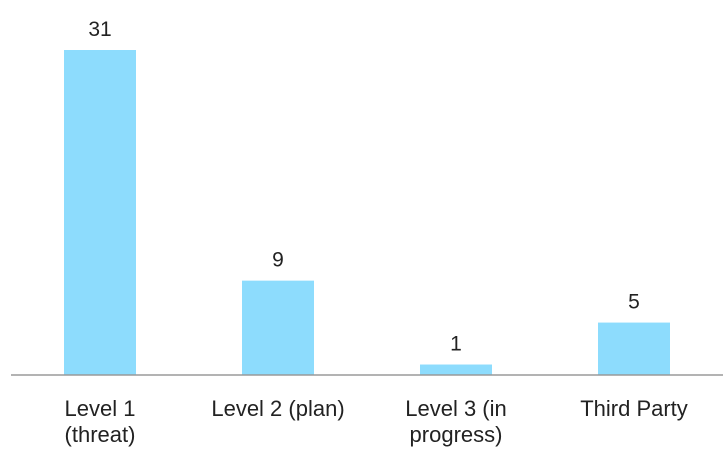 Image resolution: width=728 pixels, height=449 pixels. Describe the element at coordinates (100, 421) in the screenshot. I see `x-tick-label: Level 1 (threat)` at that location.